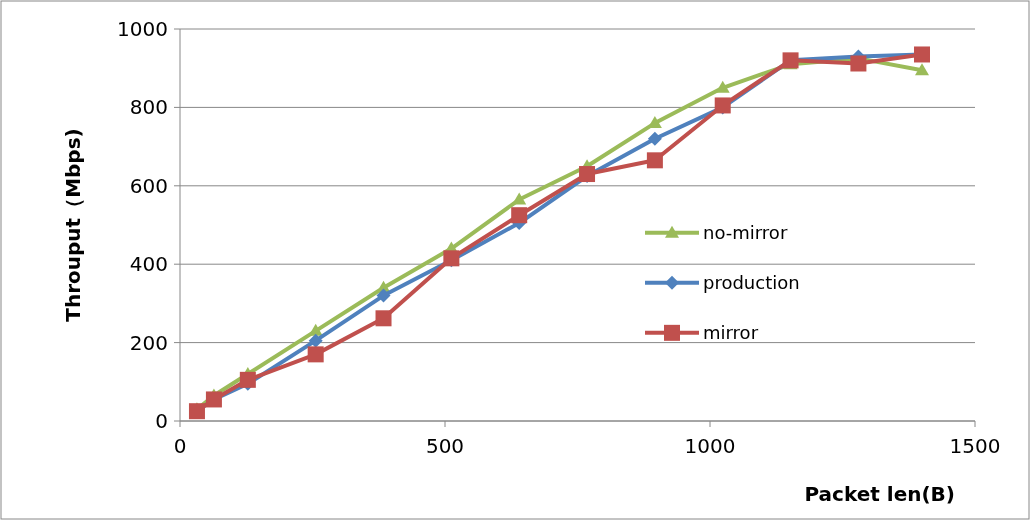 This screenshot has height=521, width=1031. Describe the element at coordinates (161, 421) in the screenshot. I see `y-tick-label: 0` at that location.